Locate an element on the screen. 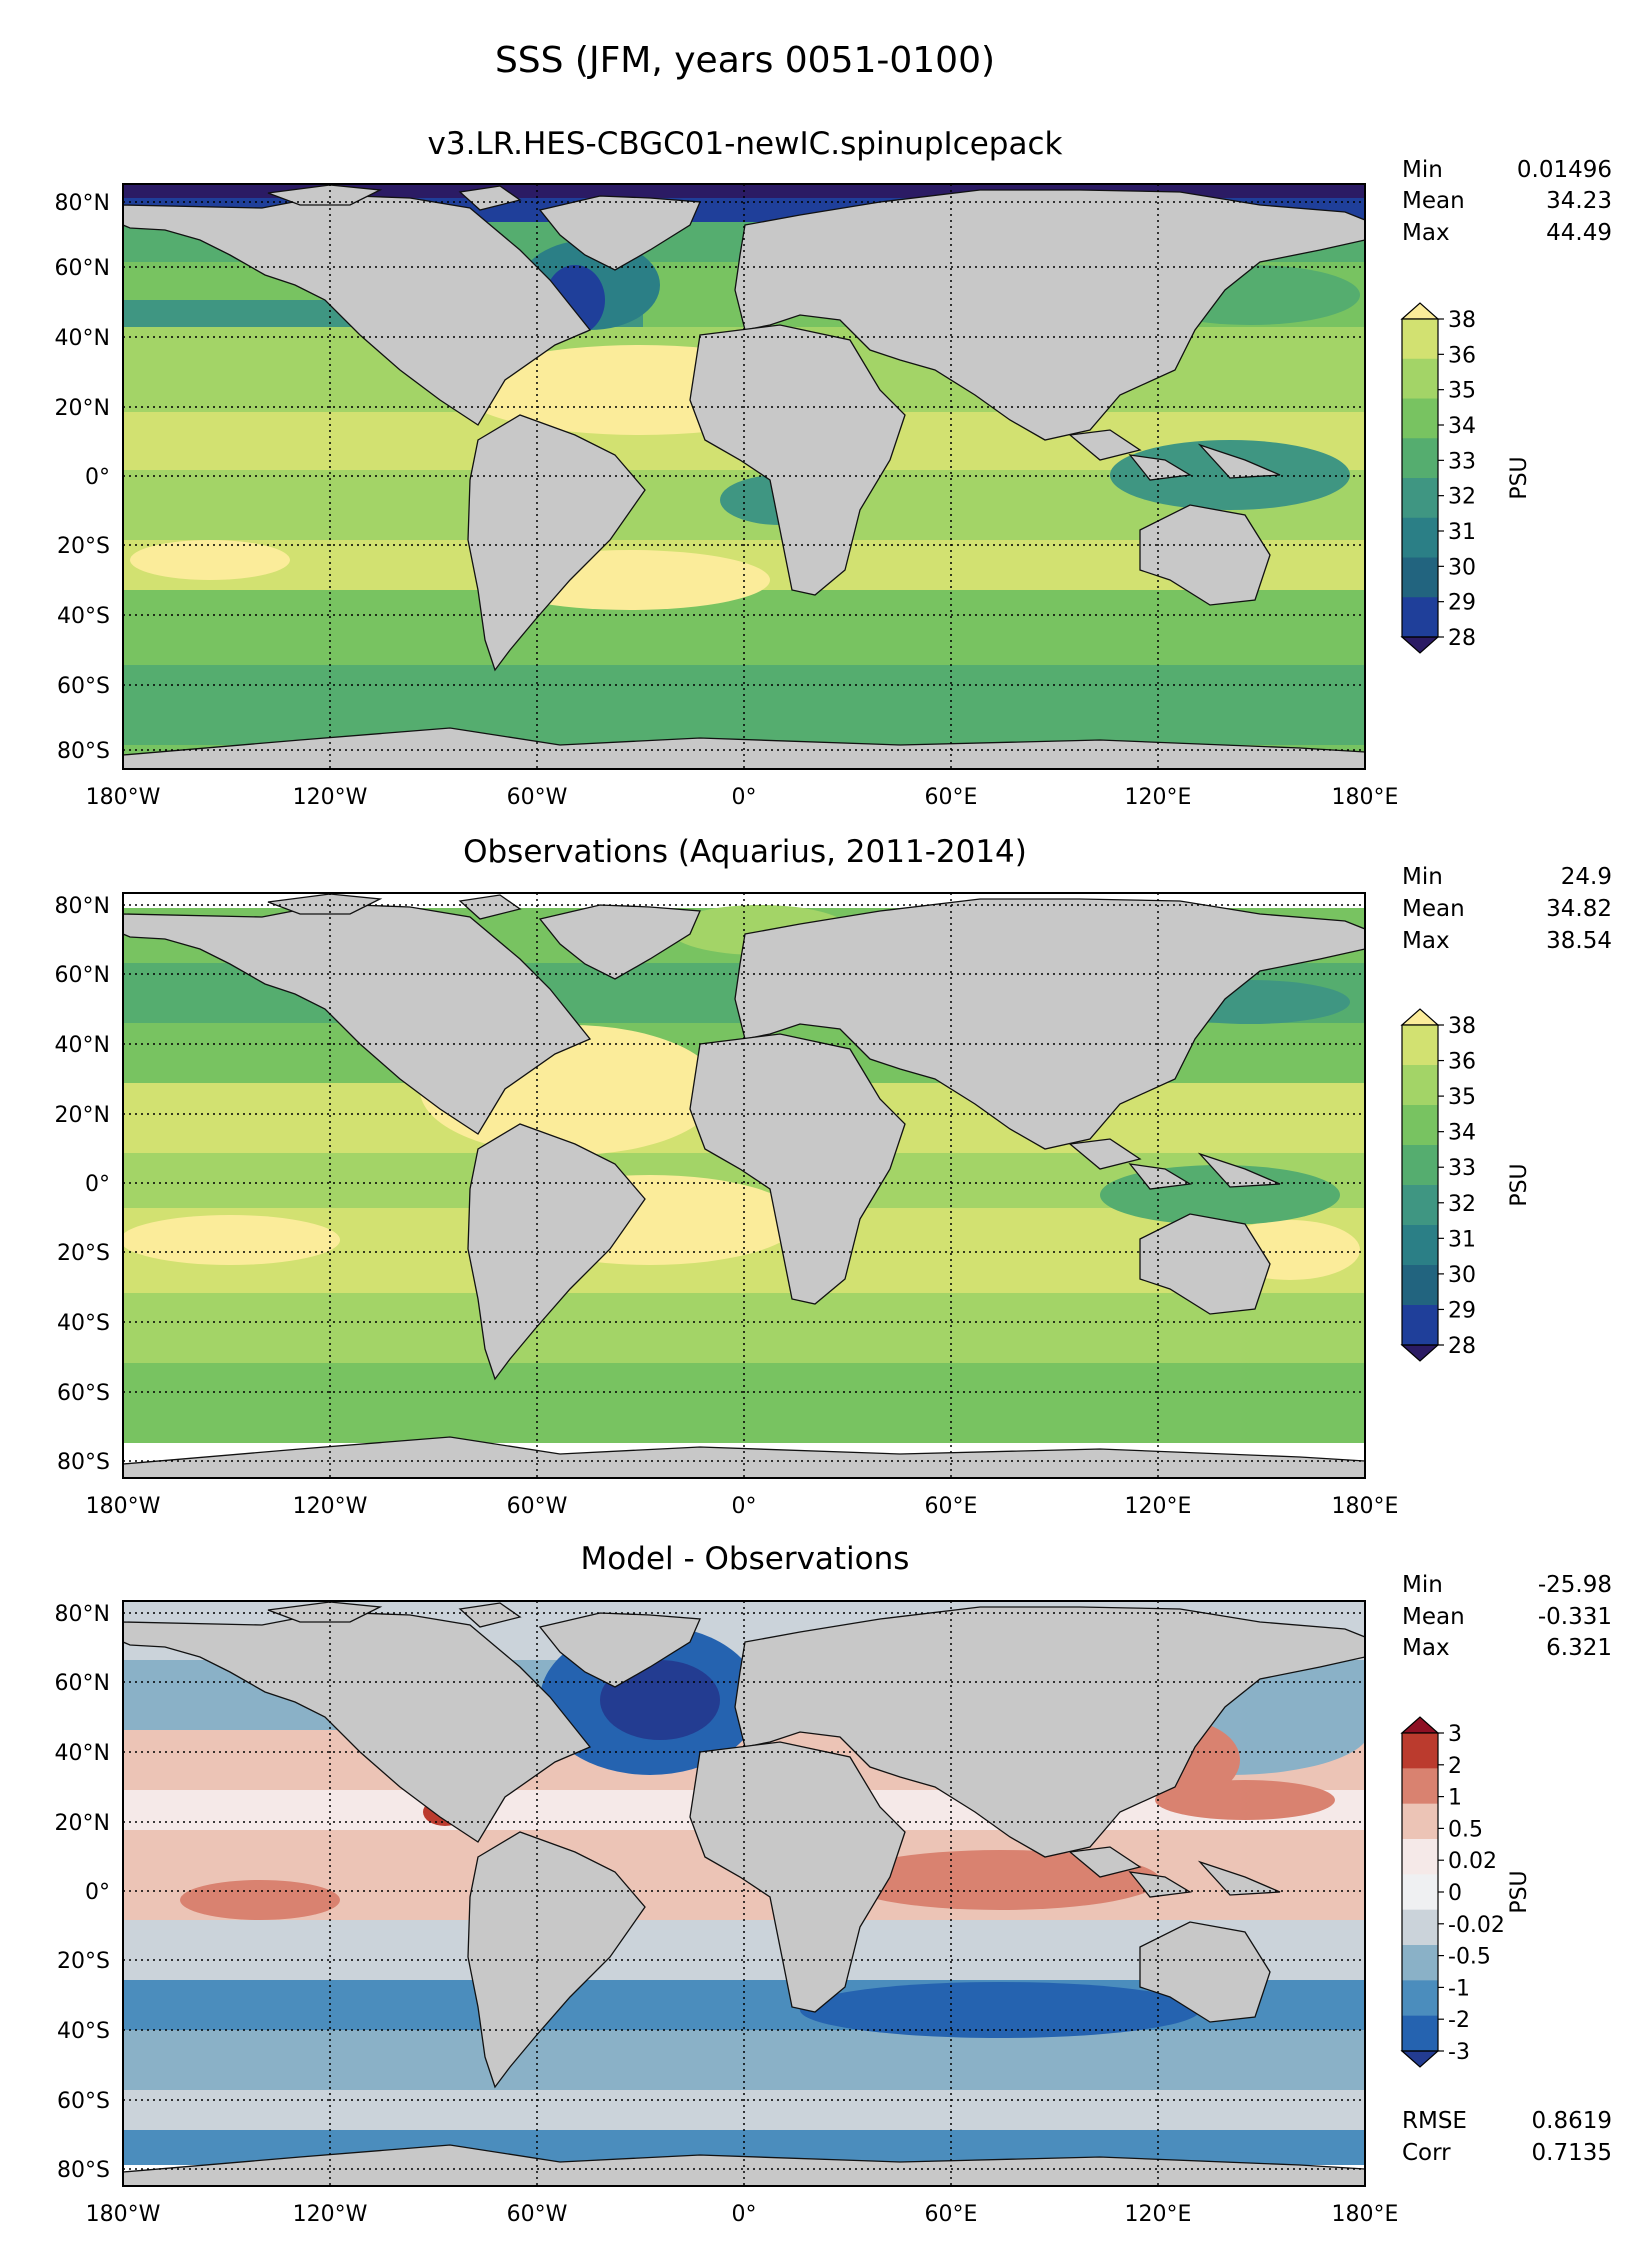  panel-title: Model - Observations is located at coordinates (745, 1559).